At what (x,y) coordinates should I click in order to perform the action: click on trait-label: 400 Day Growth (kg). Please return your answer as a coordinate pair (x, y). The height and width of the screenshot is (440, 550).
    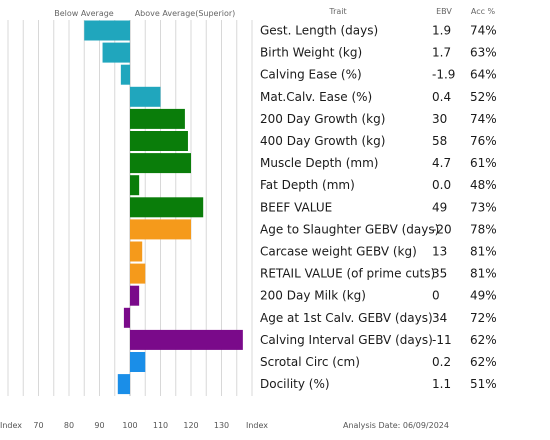
    Looking at the image, I should click on (322, 141).